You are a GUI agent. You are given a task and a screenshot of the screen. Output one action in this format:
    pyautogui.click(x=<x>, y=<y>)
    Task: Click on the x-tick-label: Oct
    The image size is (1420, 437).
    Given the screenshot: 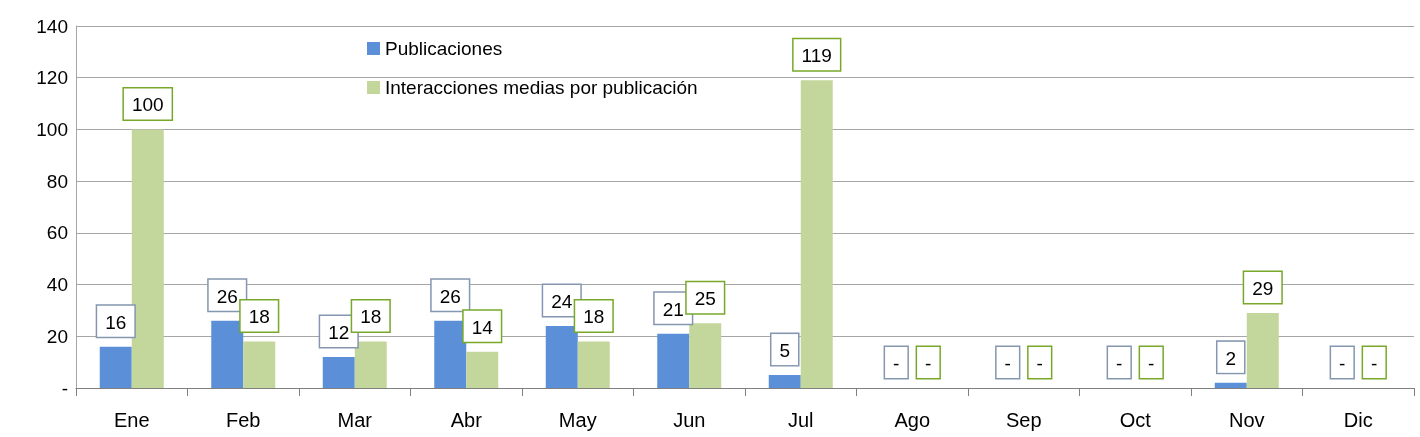 What is the action you would take?
    pyautogui.click(x=1135, y=420)
    